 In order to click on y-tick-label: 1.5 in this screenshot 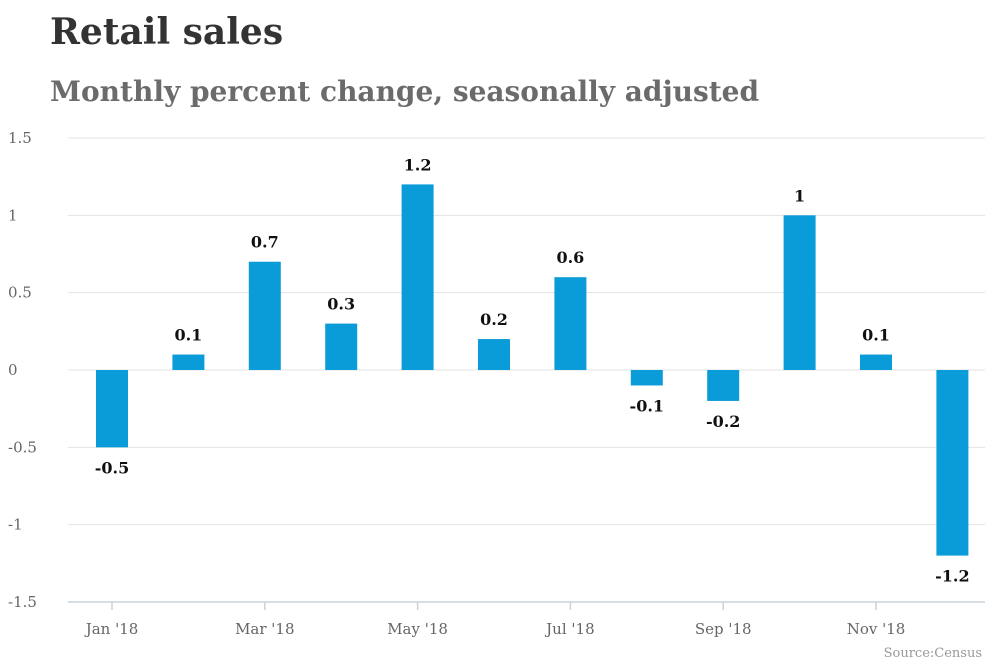, I will do `click(20, 138)`.